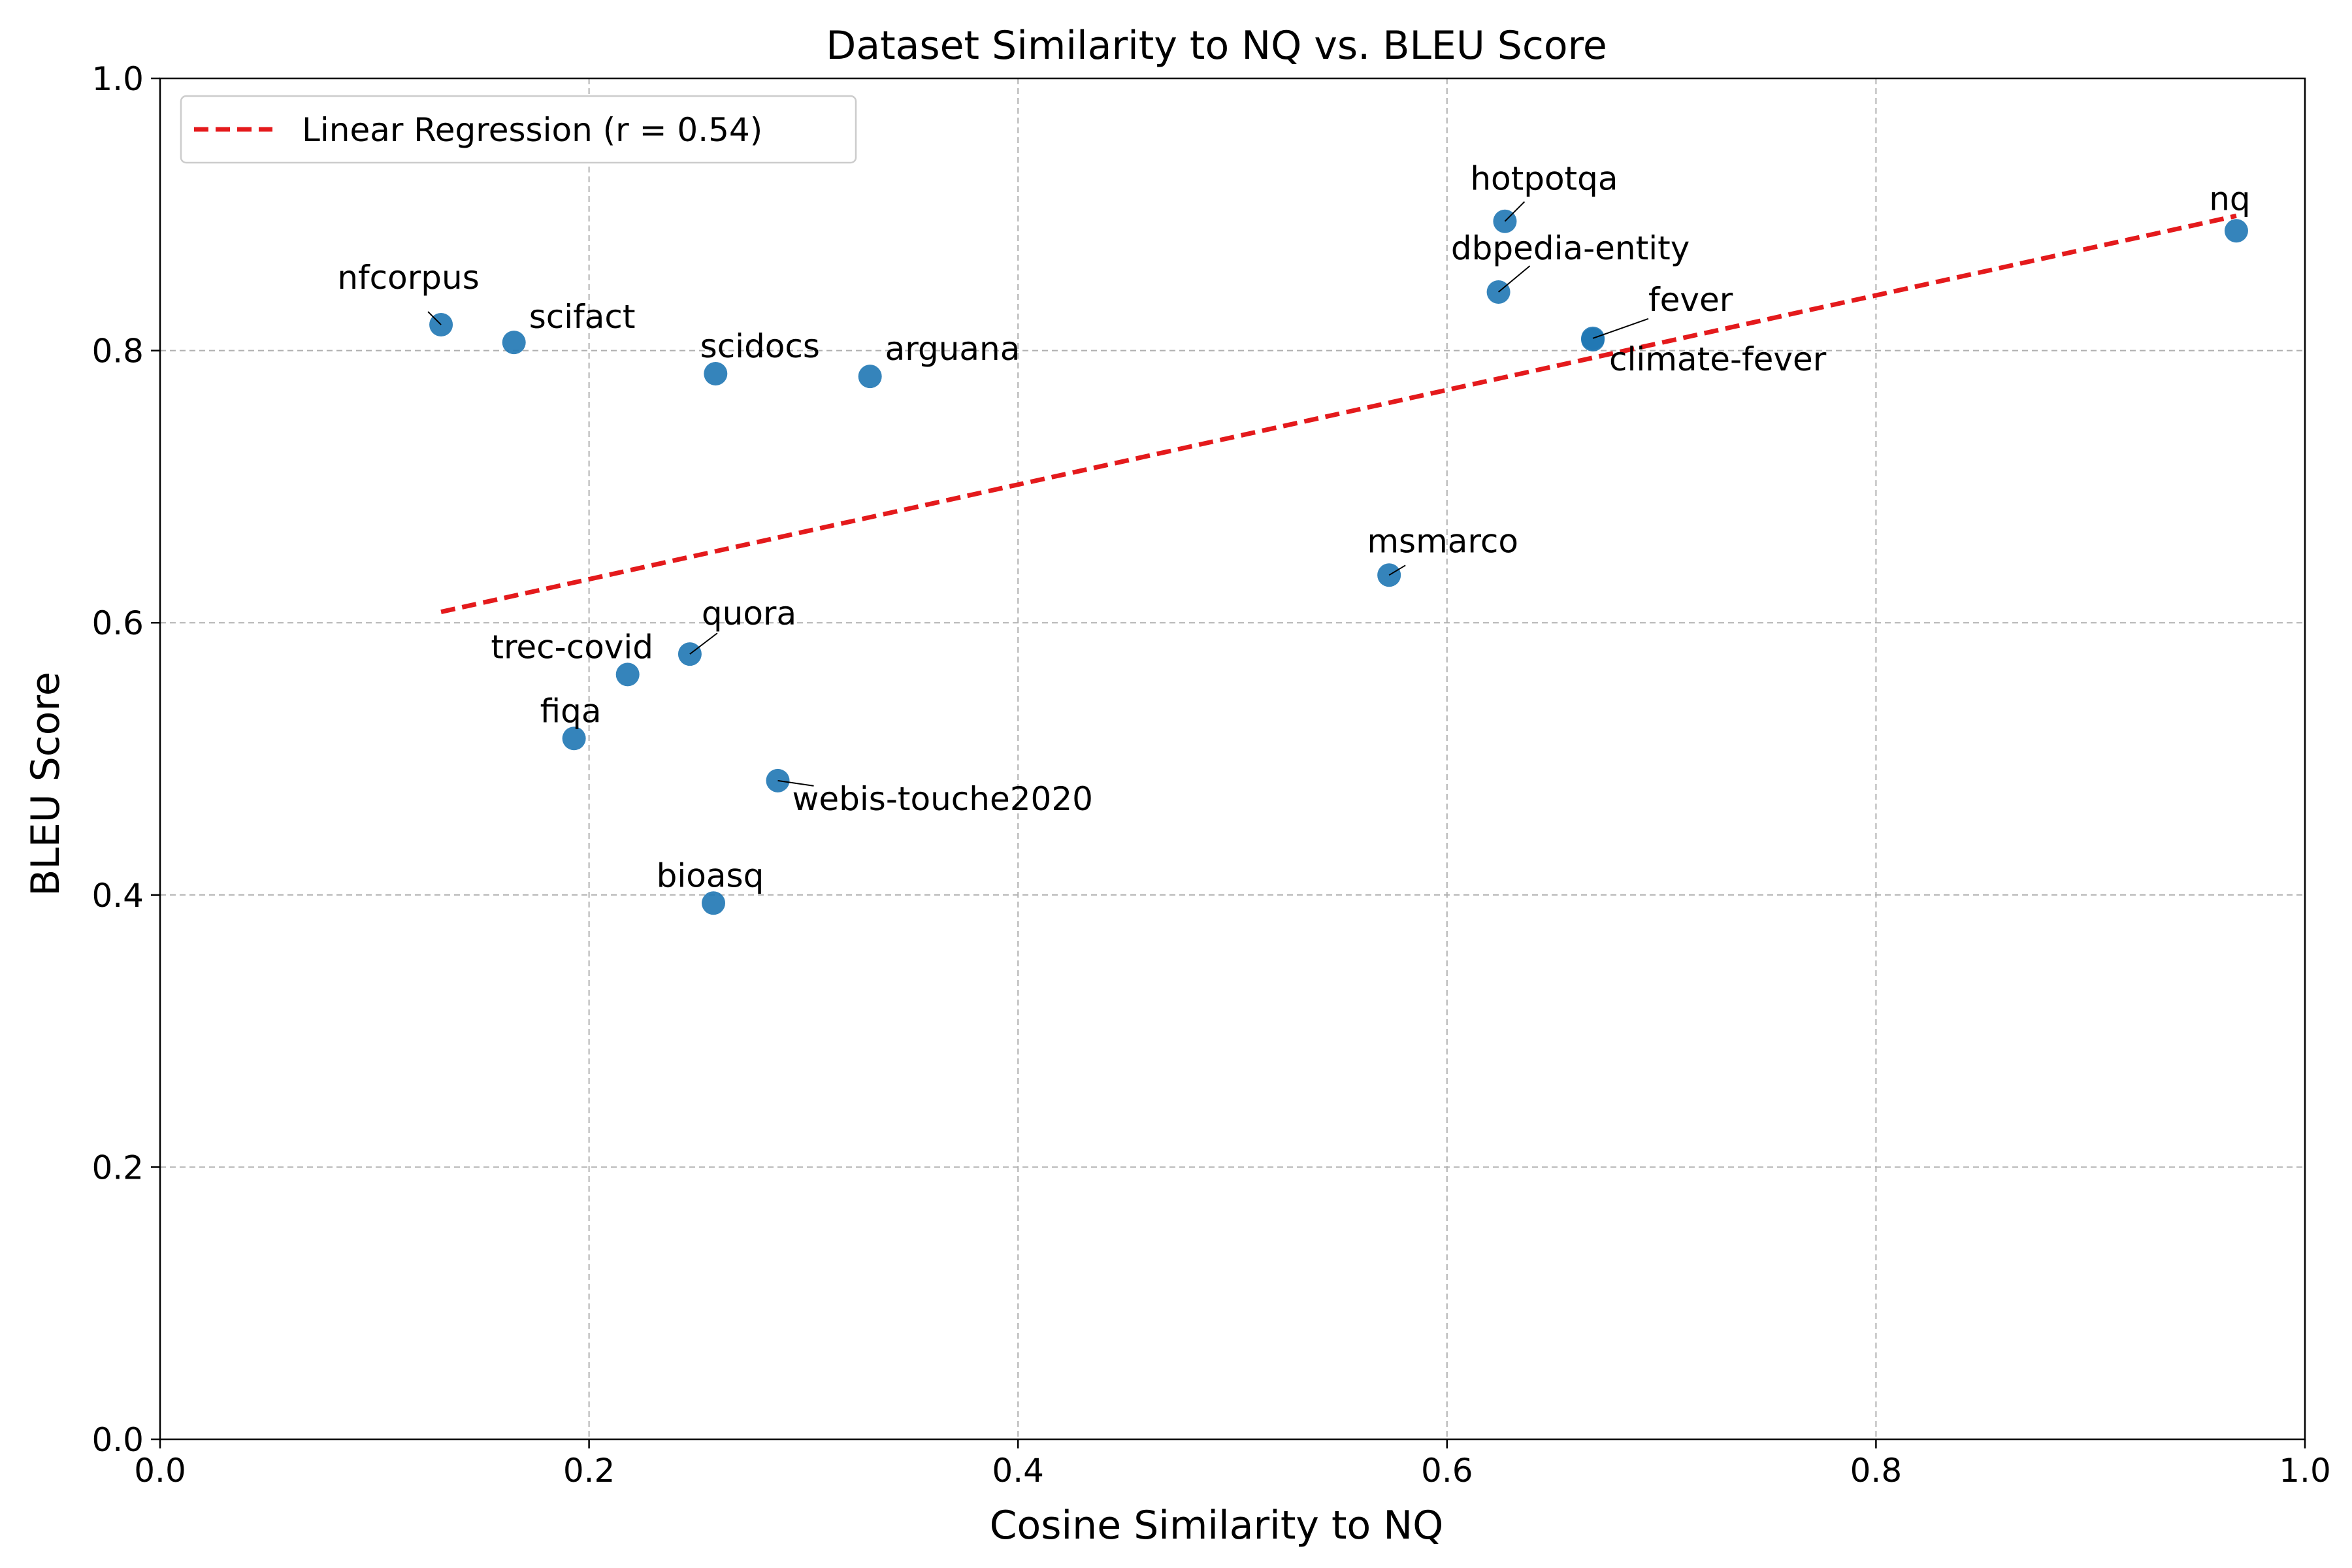 This screenshot has height=1568, width=2352. I want to click on x-tick-label: 0.0, so click(160, 1471).